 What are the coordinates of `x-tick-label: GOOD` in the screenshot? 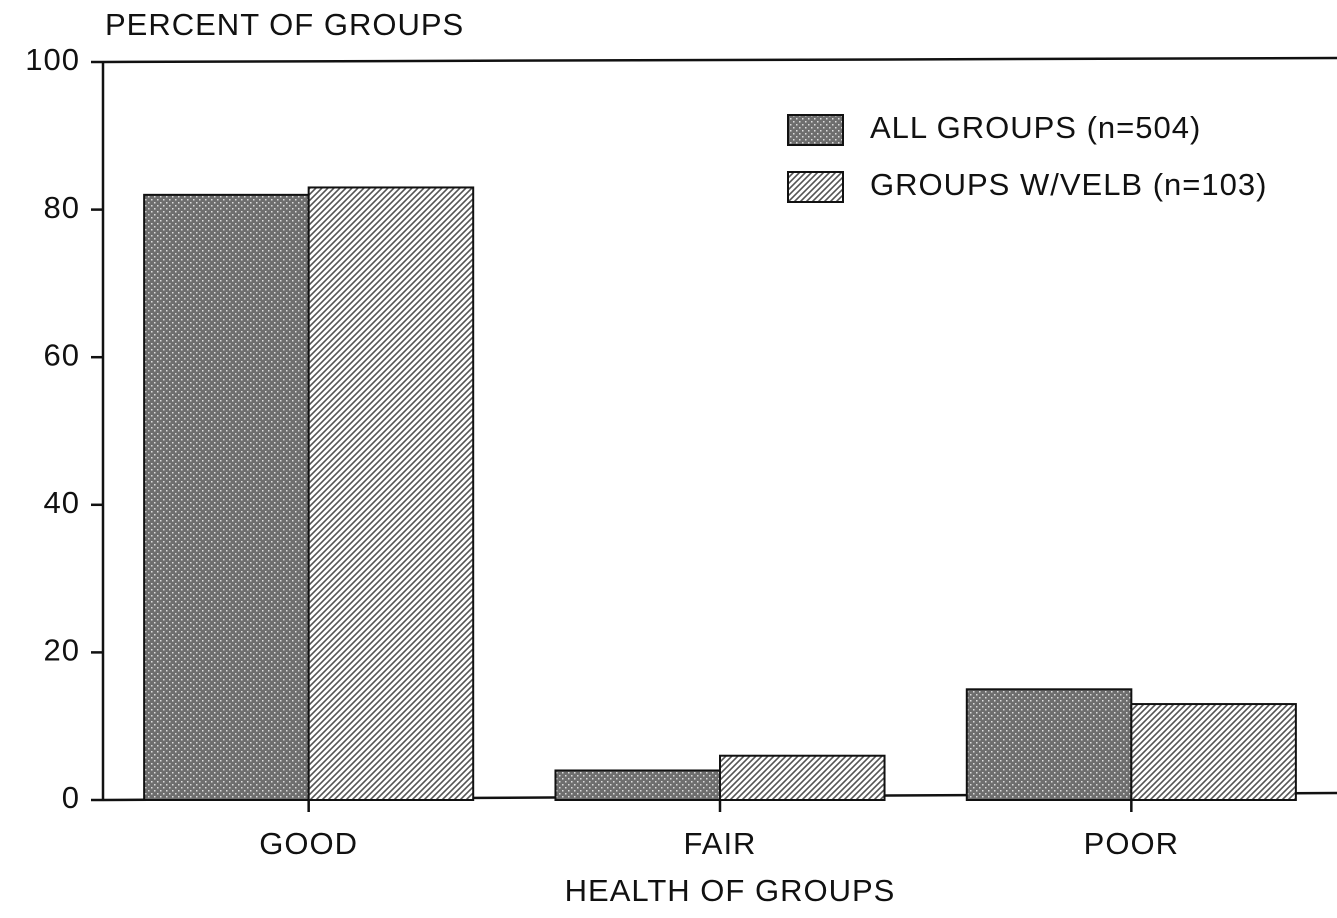 It's located at (308, 843).